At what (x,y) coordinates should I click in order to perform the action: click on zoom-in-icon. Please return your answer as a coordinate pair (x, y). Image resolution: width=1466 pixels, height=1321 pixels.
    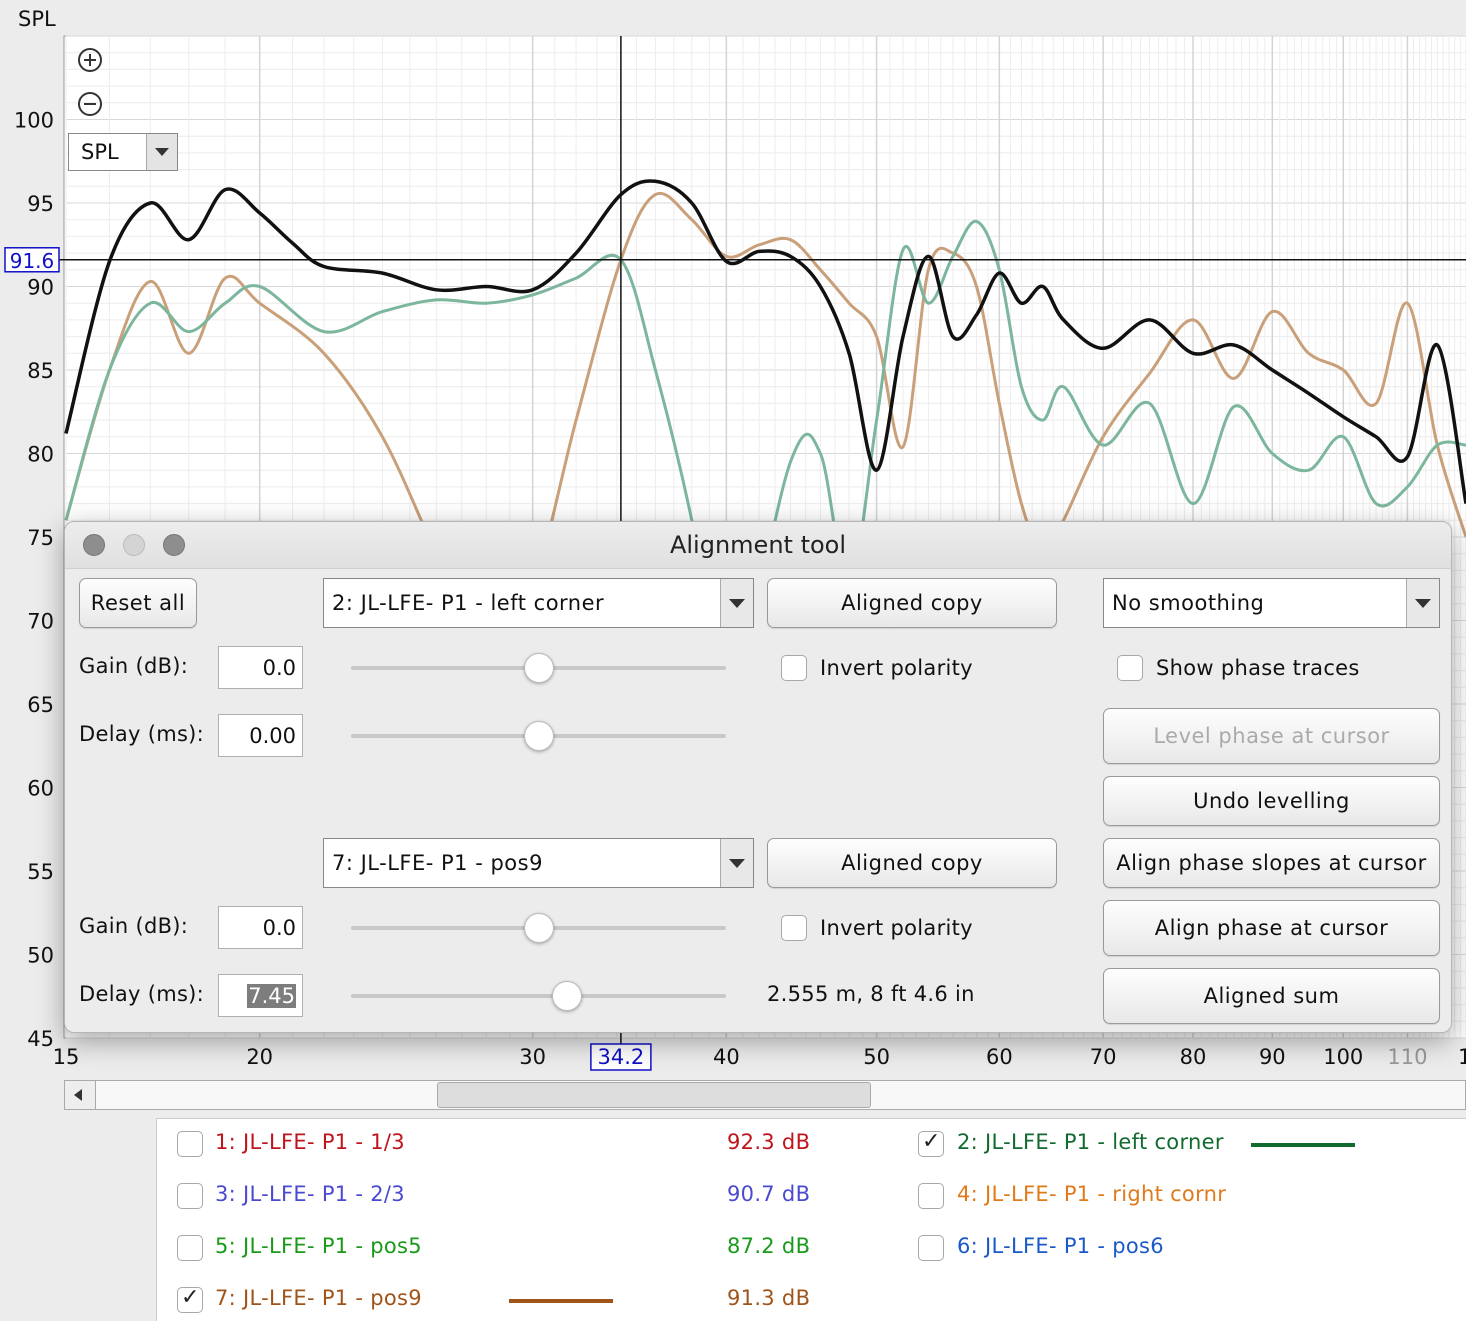
    Looking at the image, I should click on (90, 60).